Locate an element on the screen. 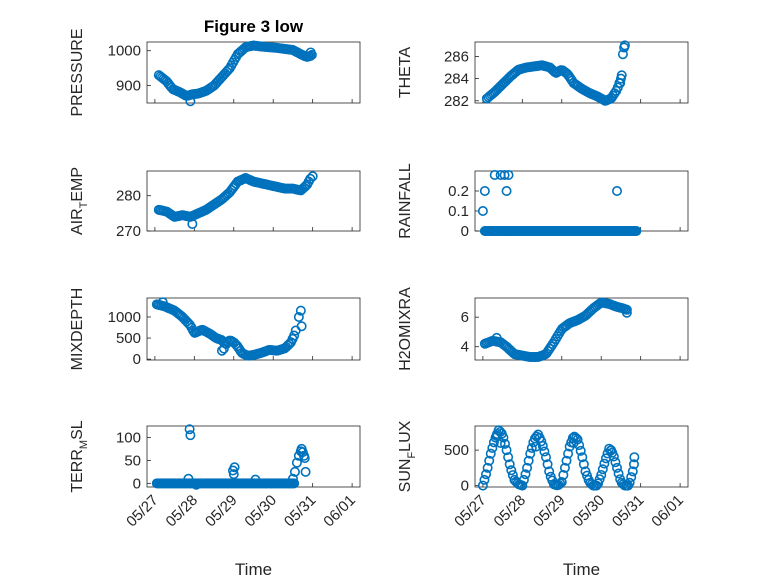 The image size is (778, 583). subplot-pressure: 900 1000 PRESSURE is located at coordinates (215, 72).